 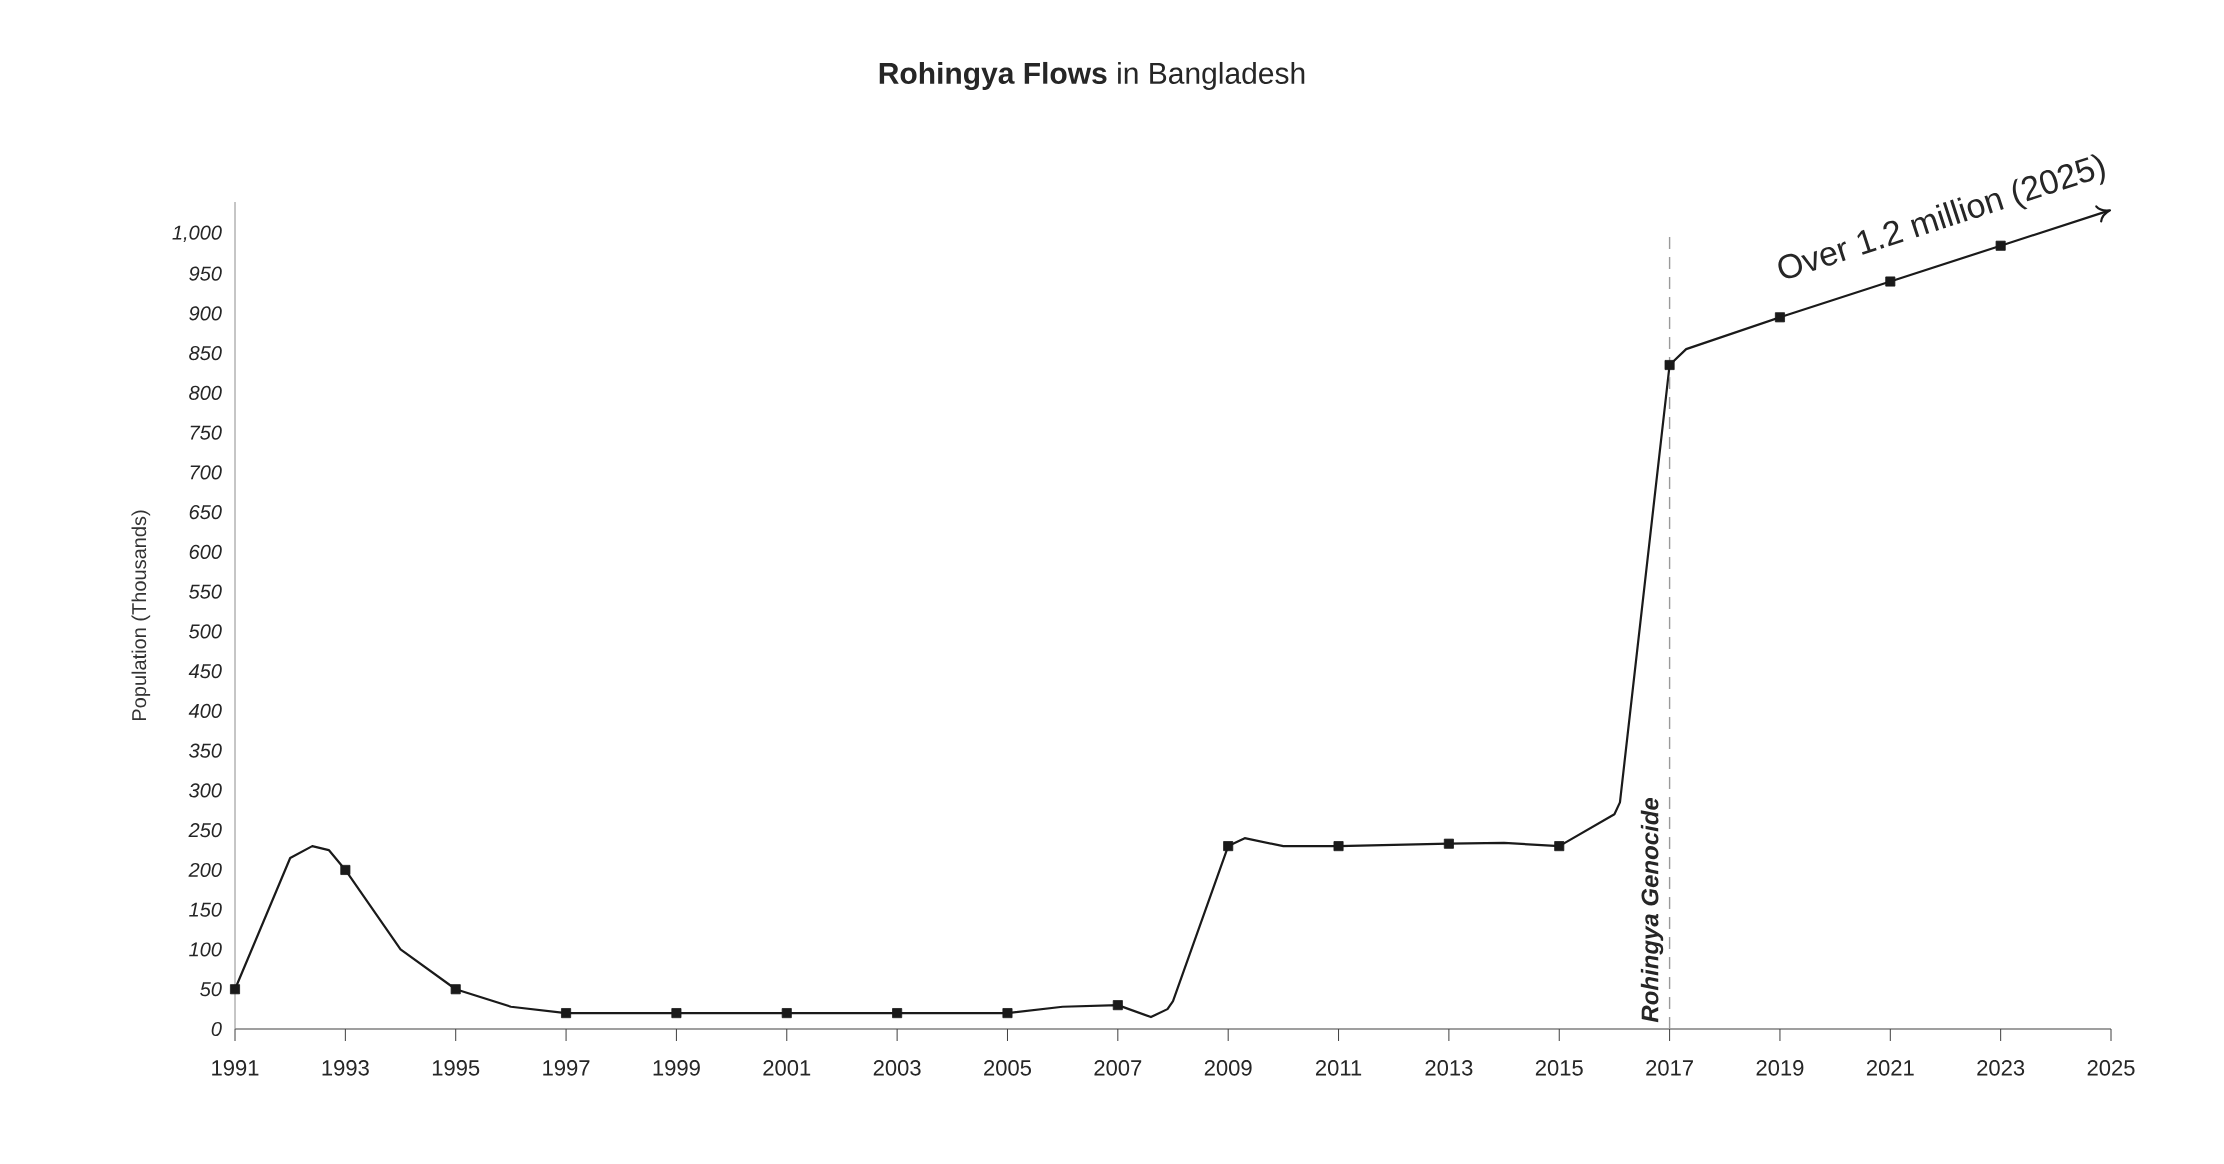 What do you see at coordinates (205, 671) in the screenshot?
I see `y-tick-label: 450` at bounding box center [205, 671].